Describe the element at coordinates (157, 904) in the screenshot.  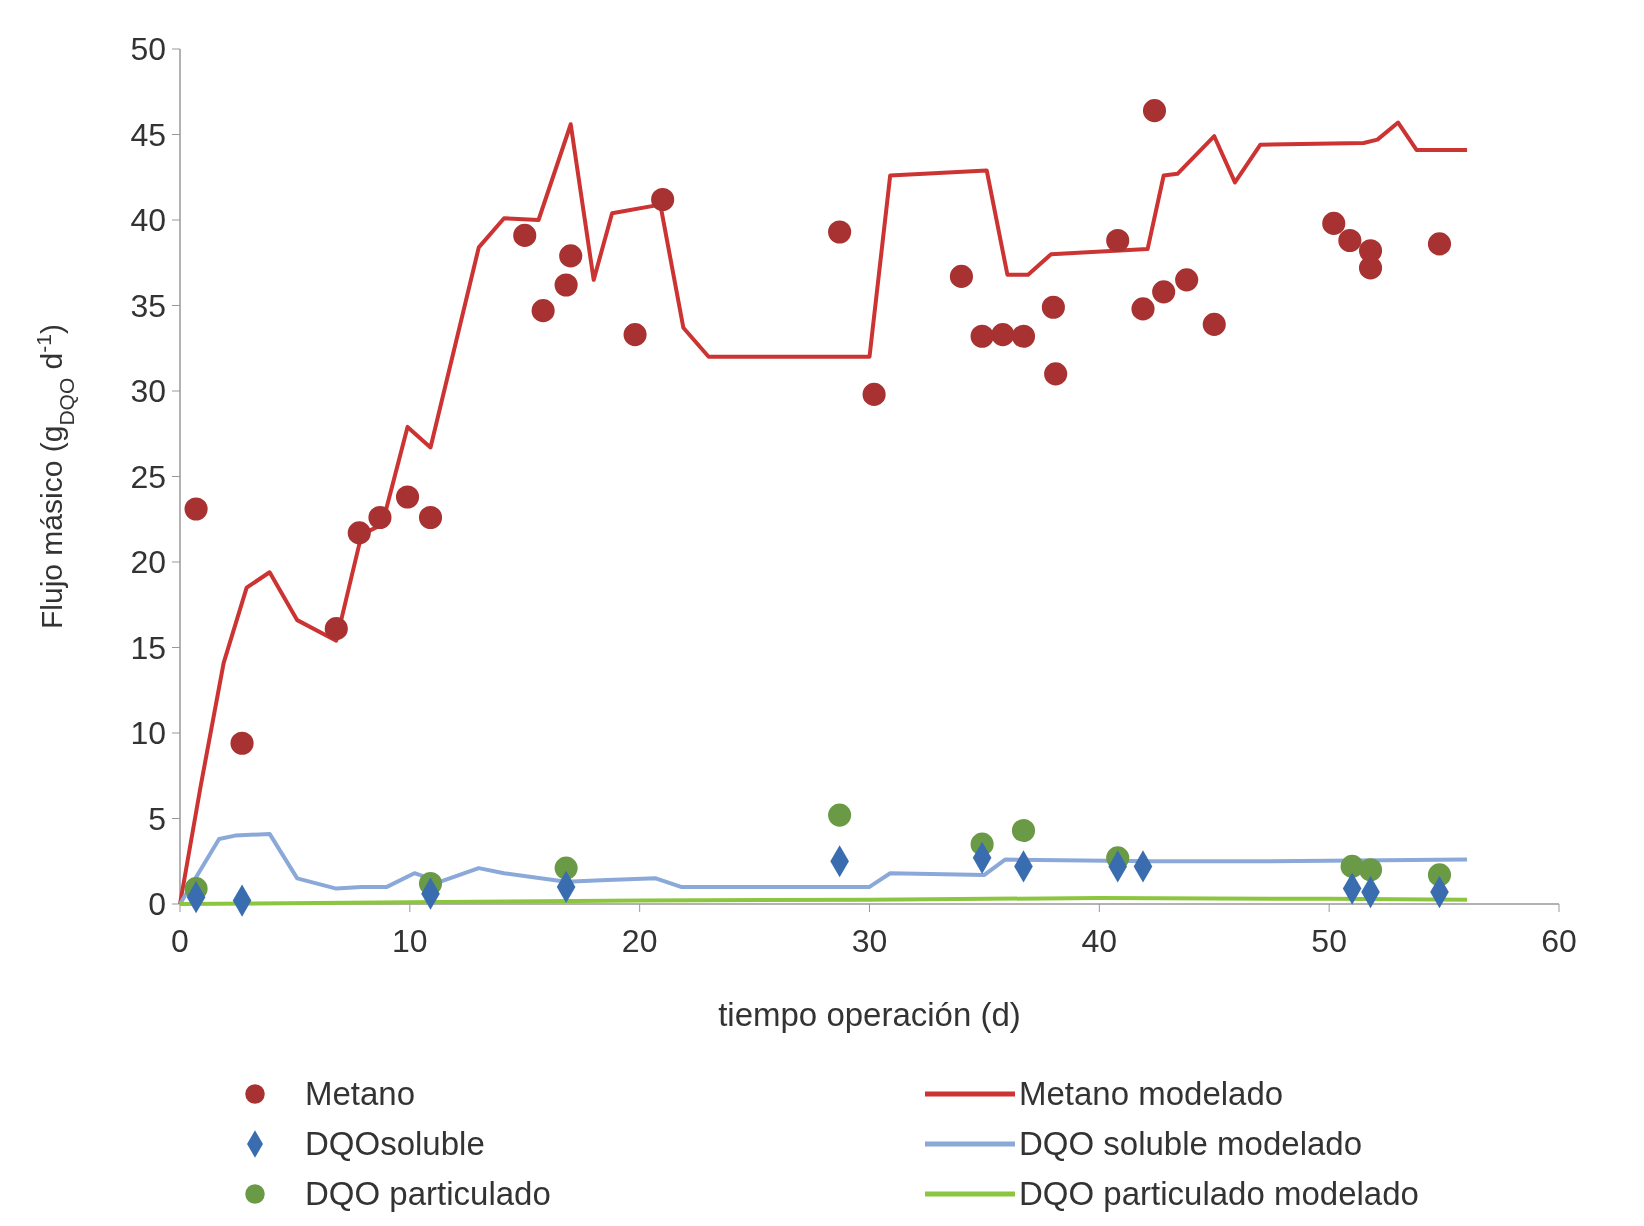
I see `y-tick-label: 0` at that location.